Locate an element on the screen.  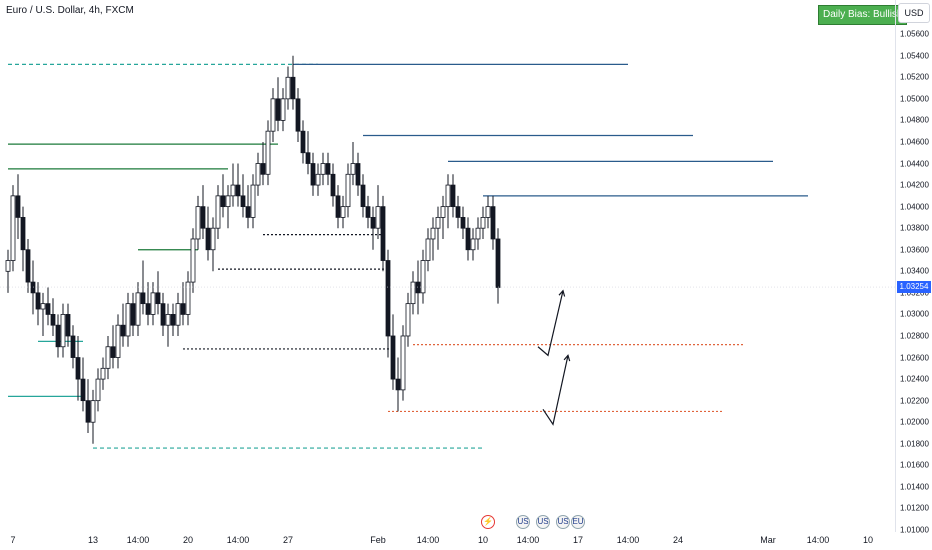
price-tick-label: 1.04200 is located at coordinates (914, 185).